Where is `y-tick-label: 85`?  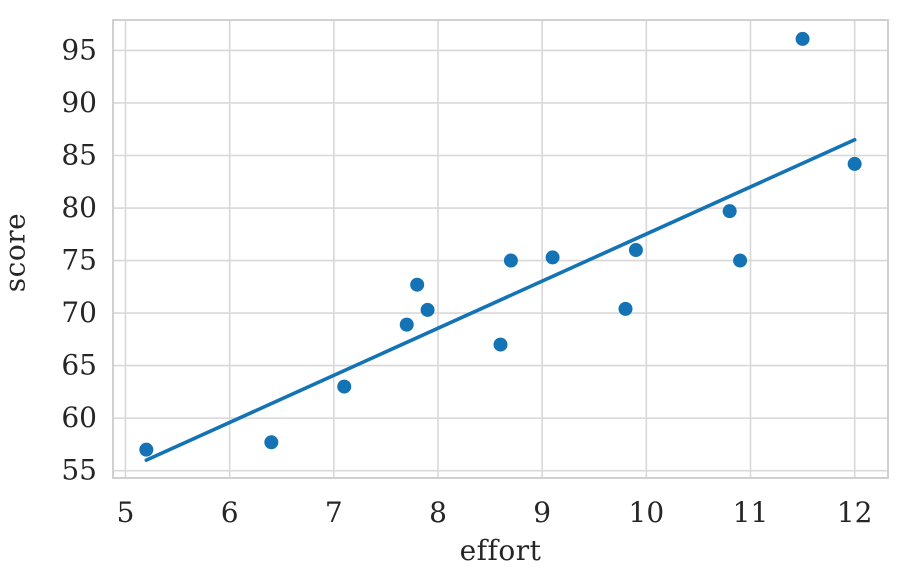
y-tick-label: 85 is located at coordinates (79, 155).